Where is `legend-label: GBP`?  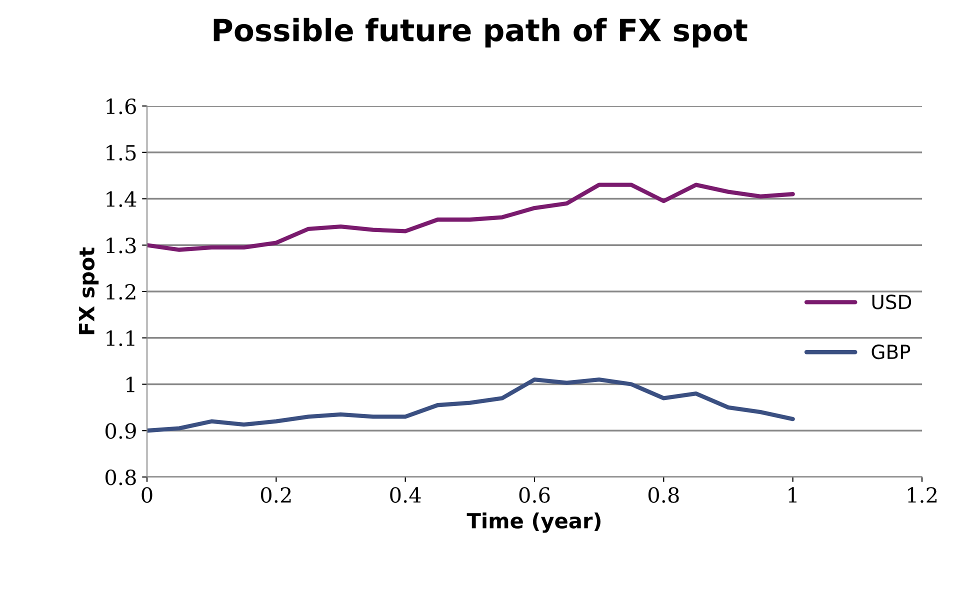
legend-label: GBP is located at coordinates (891, 352).